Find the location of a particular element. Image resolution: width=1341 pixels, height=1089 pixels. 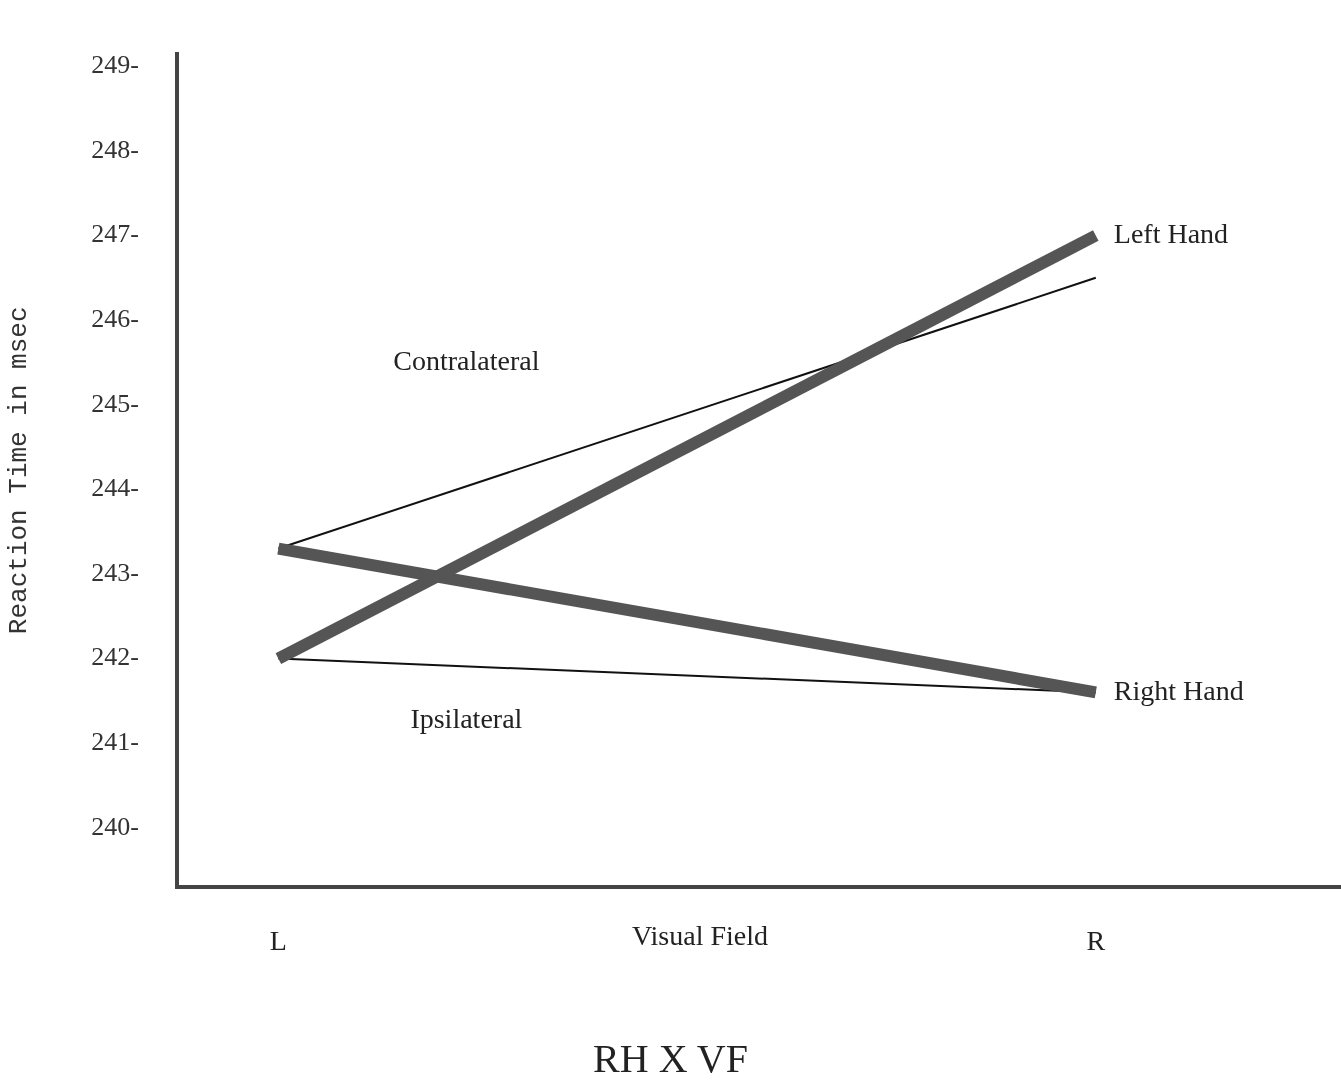

y-tick-label: 241- is located at coordinates (115, 741).